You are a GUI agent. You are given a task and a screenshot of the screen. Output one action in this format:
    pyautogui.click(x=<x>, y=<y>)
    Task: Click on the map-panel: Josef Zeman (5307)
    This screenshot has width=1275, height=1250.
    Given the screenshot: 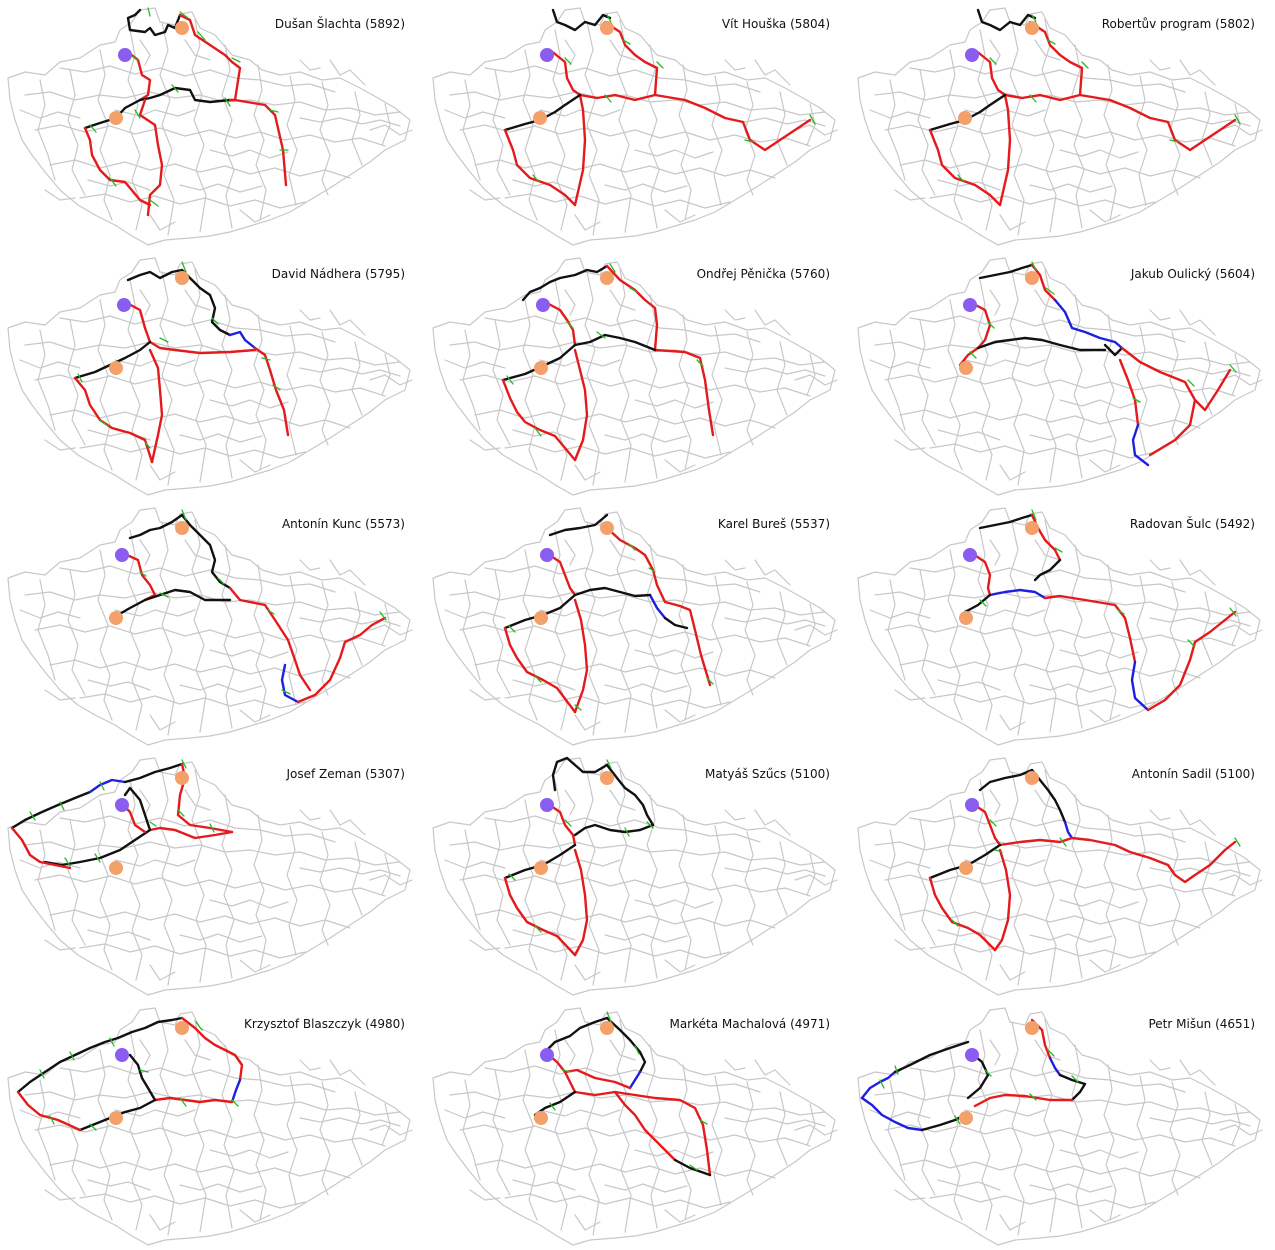 What is the action you would take?
    pyautogui.click(x=212, y=875)
    